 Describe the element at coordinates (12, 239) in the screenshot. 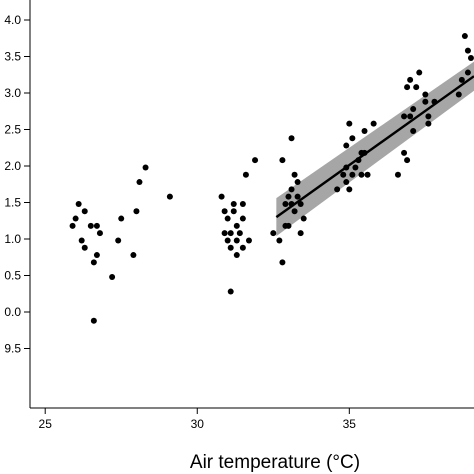

I see `y-tick-label: 1.0` at that location.